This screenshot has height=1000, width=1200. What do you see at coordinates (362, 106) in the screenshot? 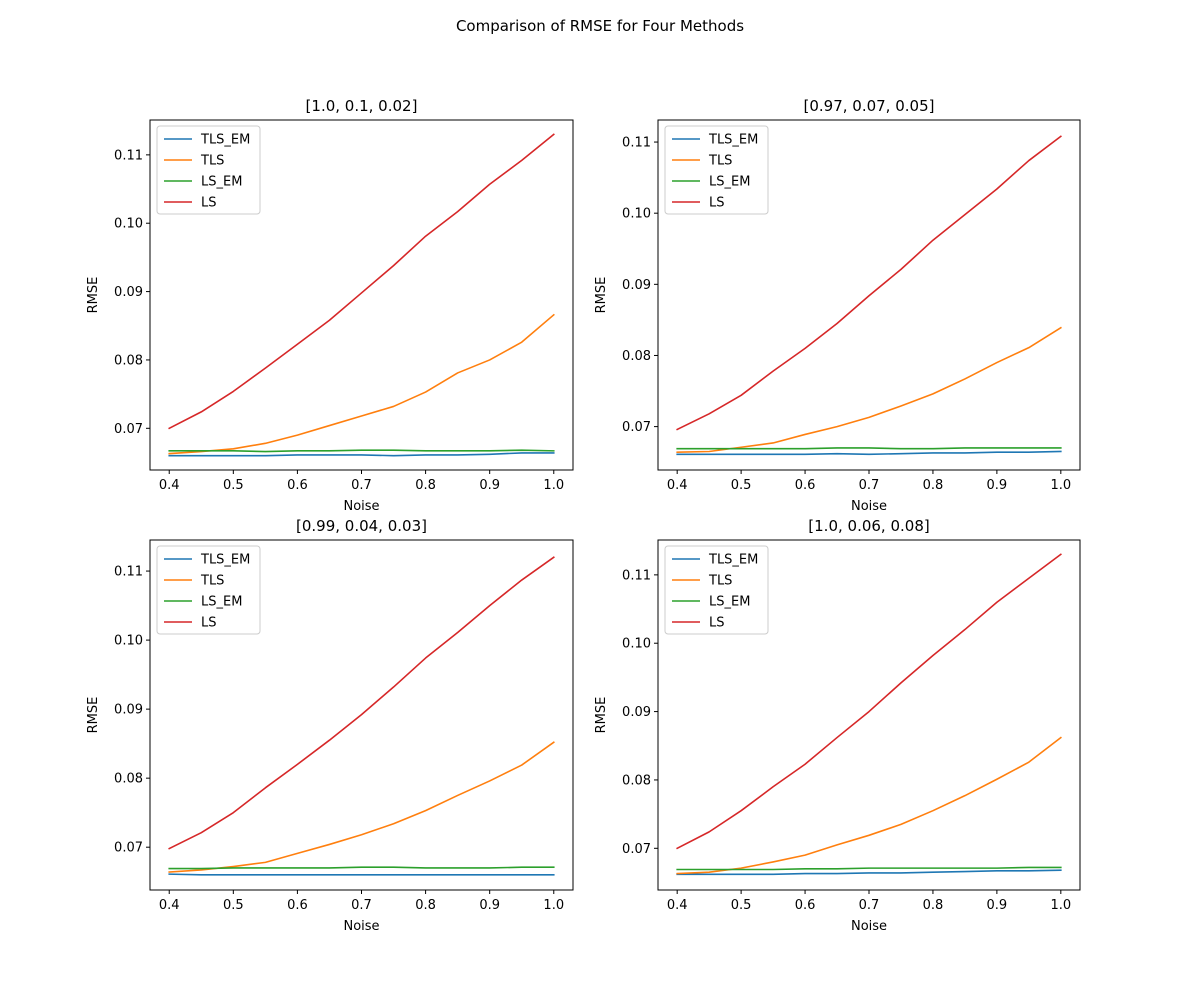
I see `subplot-title: [1.0, 0.1, 0.02]` at bounding box center [362, 106].